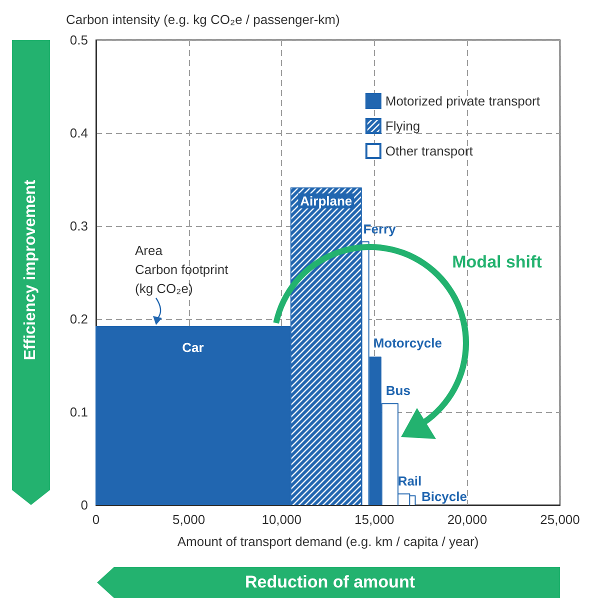 Image resolution: width=595 pixels, height=598 pixels. What do you see at coordinates (79, 133) in the screenshot?
I see `y-tick-label: 0.4` at bounding box center [79, 133].